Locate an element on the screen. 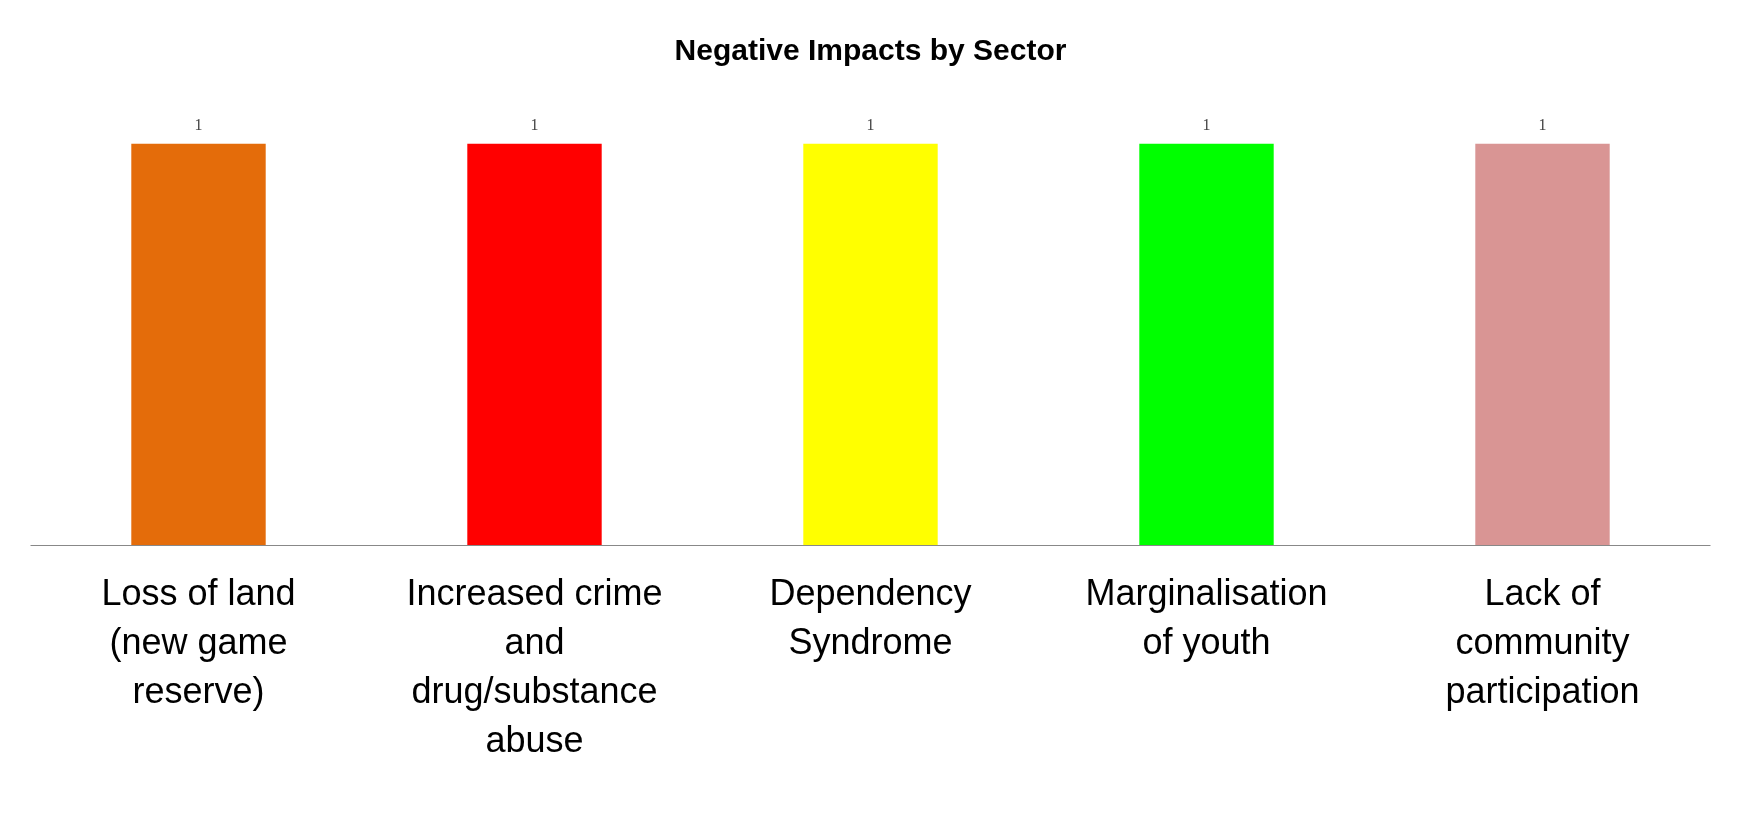 This screenshot has width=1751, height=824. x-tick-label: Dependency Syndrome is located at coordinates (870, 616).